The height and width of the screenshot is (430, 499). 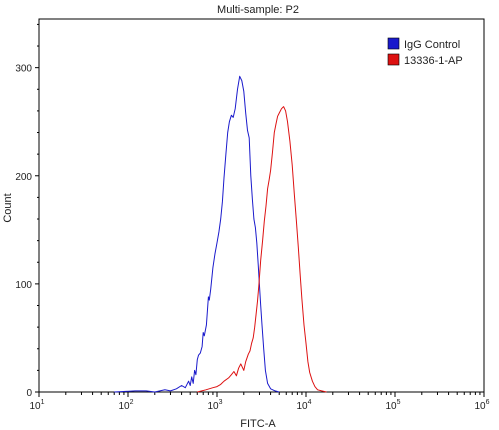 What do you see at coordinates (23, 69) in the screenshot?
I see `y-tick-label: 300` at bounding box center [23, 69].